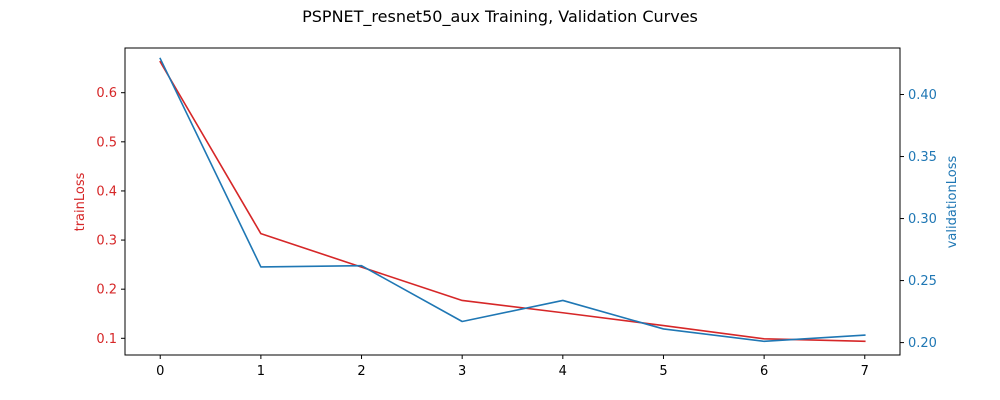  I want to click on left-tick-label: 0.5, so click(106, 142).